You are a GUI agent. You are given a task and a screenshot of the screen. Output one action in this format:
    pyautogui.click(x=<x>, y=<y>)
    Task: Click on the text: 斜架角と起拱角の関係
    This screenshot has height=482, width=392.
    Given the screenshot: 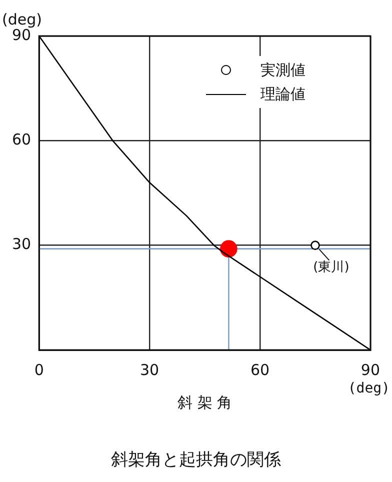 What is the action you would take?
    pyautogui.click(x=196, y=460)
    